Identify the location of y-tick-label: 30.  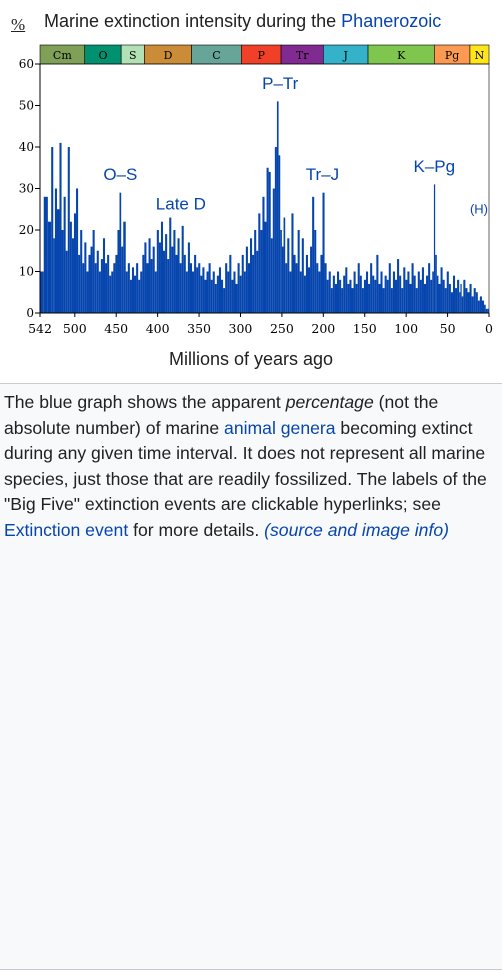
(26, 189).